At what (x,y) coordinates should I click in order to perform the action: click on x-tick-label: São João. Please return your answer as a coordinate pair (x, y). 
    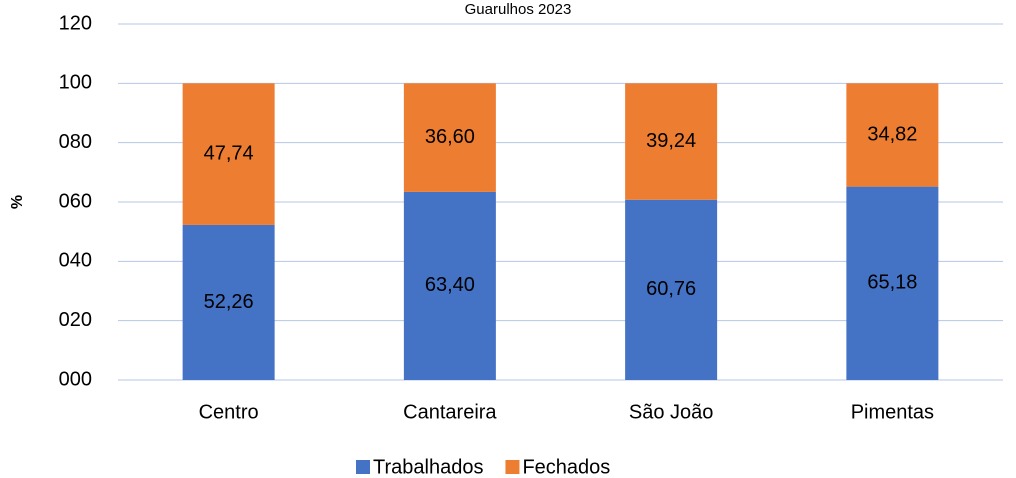
    Looking at the image, I should click on (671, 412).